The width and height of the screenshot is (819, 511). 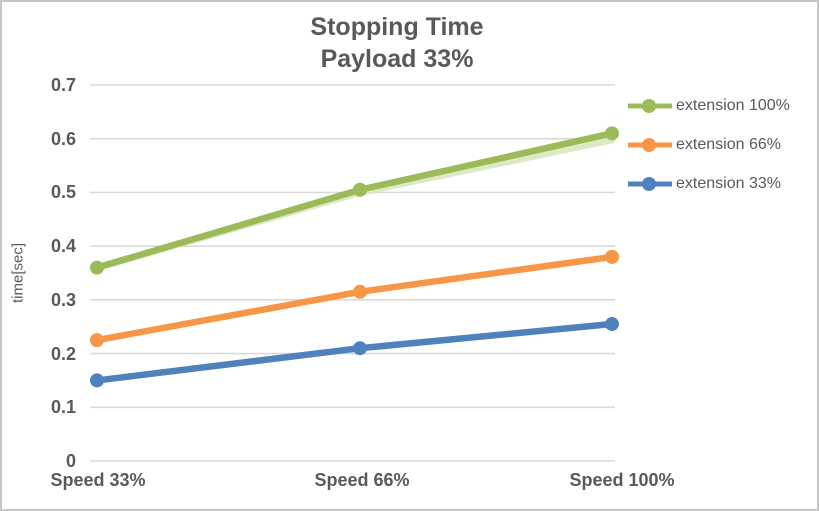 I want to click on legend-item-extension-66: extension 66%, so click(x=721, y=144).